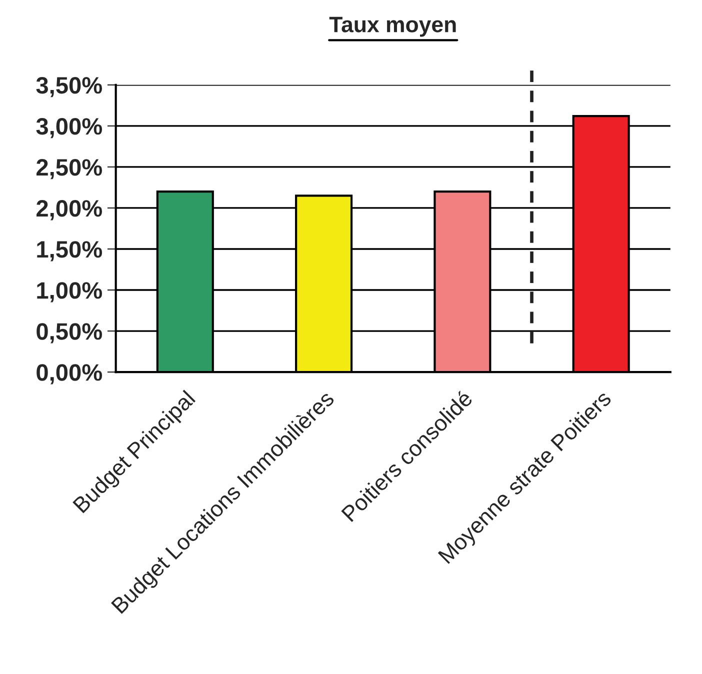 The height and width of the screenshot is (674, 702). I want to click on y-tick-label: 3,00%, so click(69, 128).